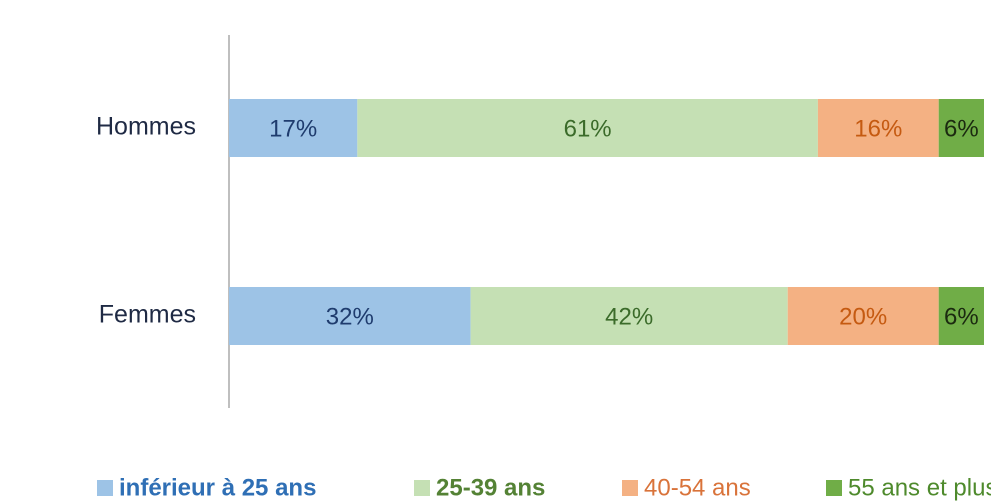  Describe the element at coordinates (146, 127) in the screenshot. I see `category-label: Hommes` at that location.